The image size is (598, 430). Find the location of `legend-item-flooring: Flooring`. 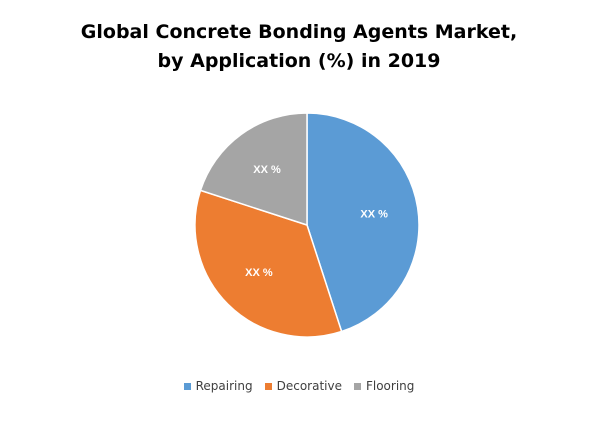

legend-item-flooring: Flooring is located at coordinates (384, 386).